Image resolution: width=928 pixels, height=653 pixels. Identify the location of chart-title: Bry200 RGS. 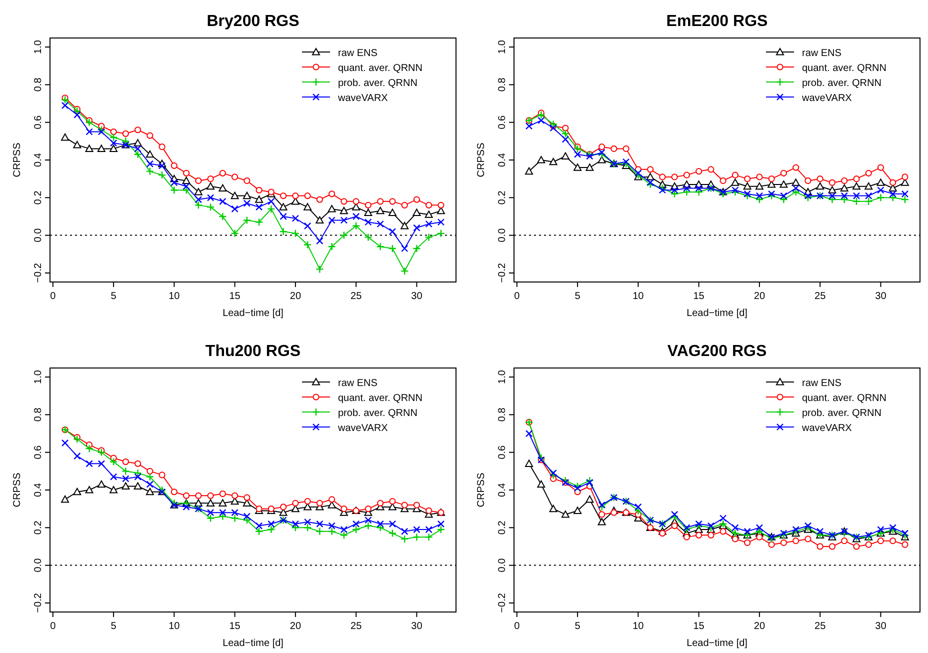
(253, 21).